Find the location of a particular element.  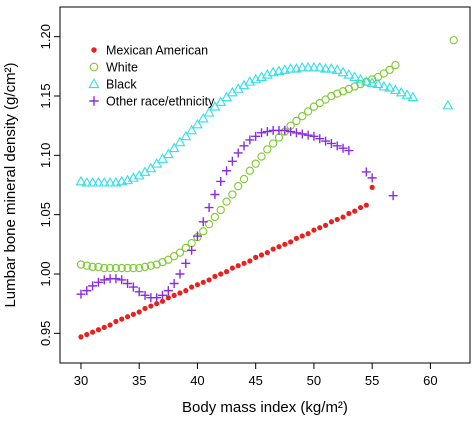

legend-label: White is located at coordinates (122, 68).